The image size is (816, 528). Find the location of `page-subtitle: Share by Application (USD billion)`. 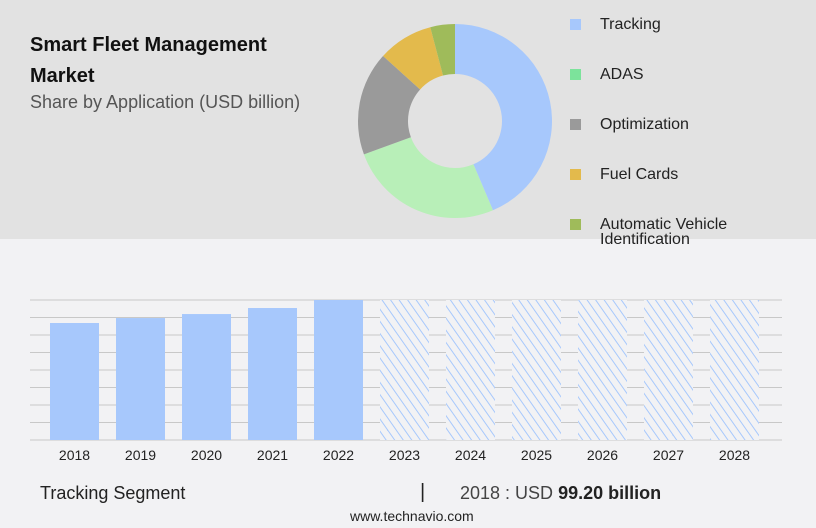

page-subtitle: Share by Application (USD billion) is located at coordinates (165, 102).